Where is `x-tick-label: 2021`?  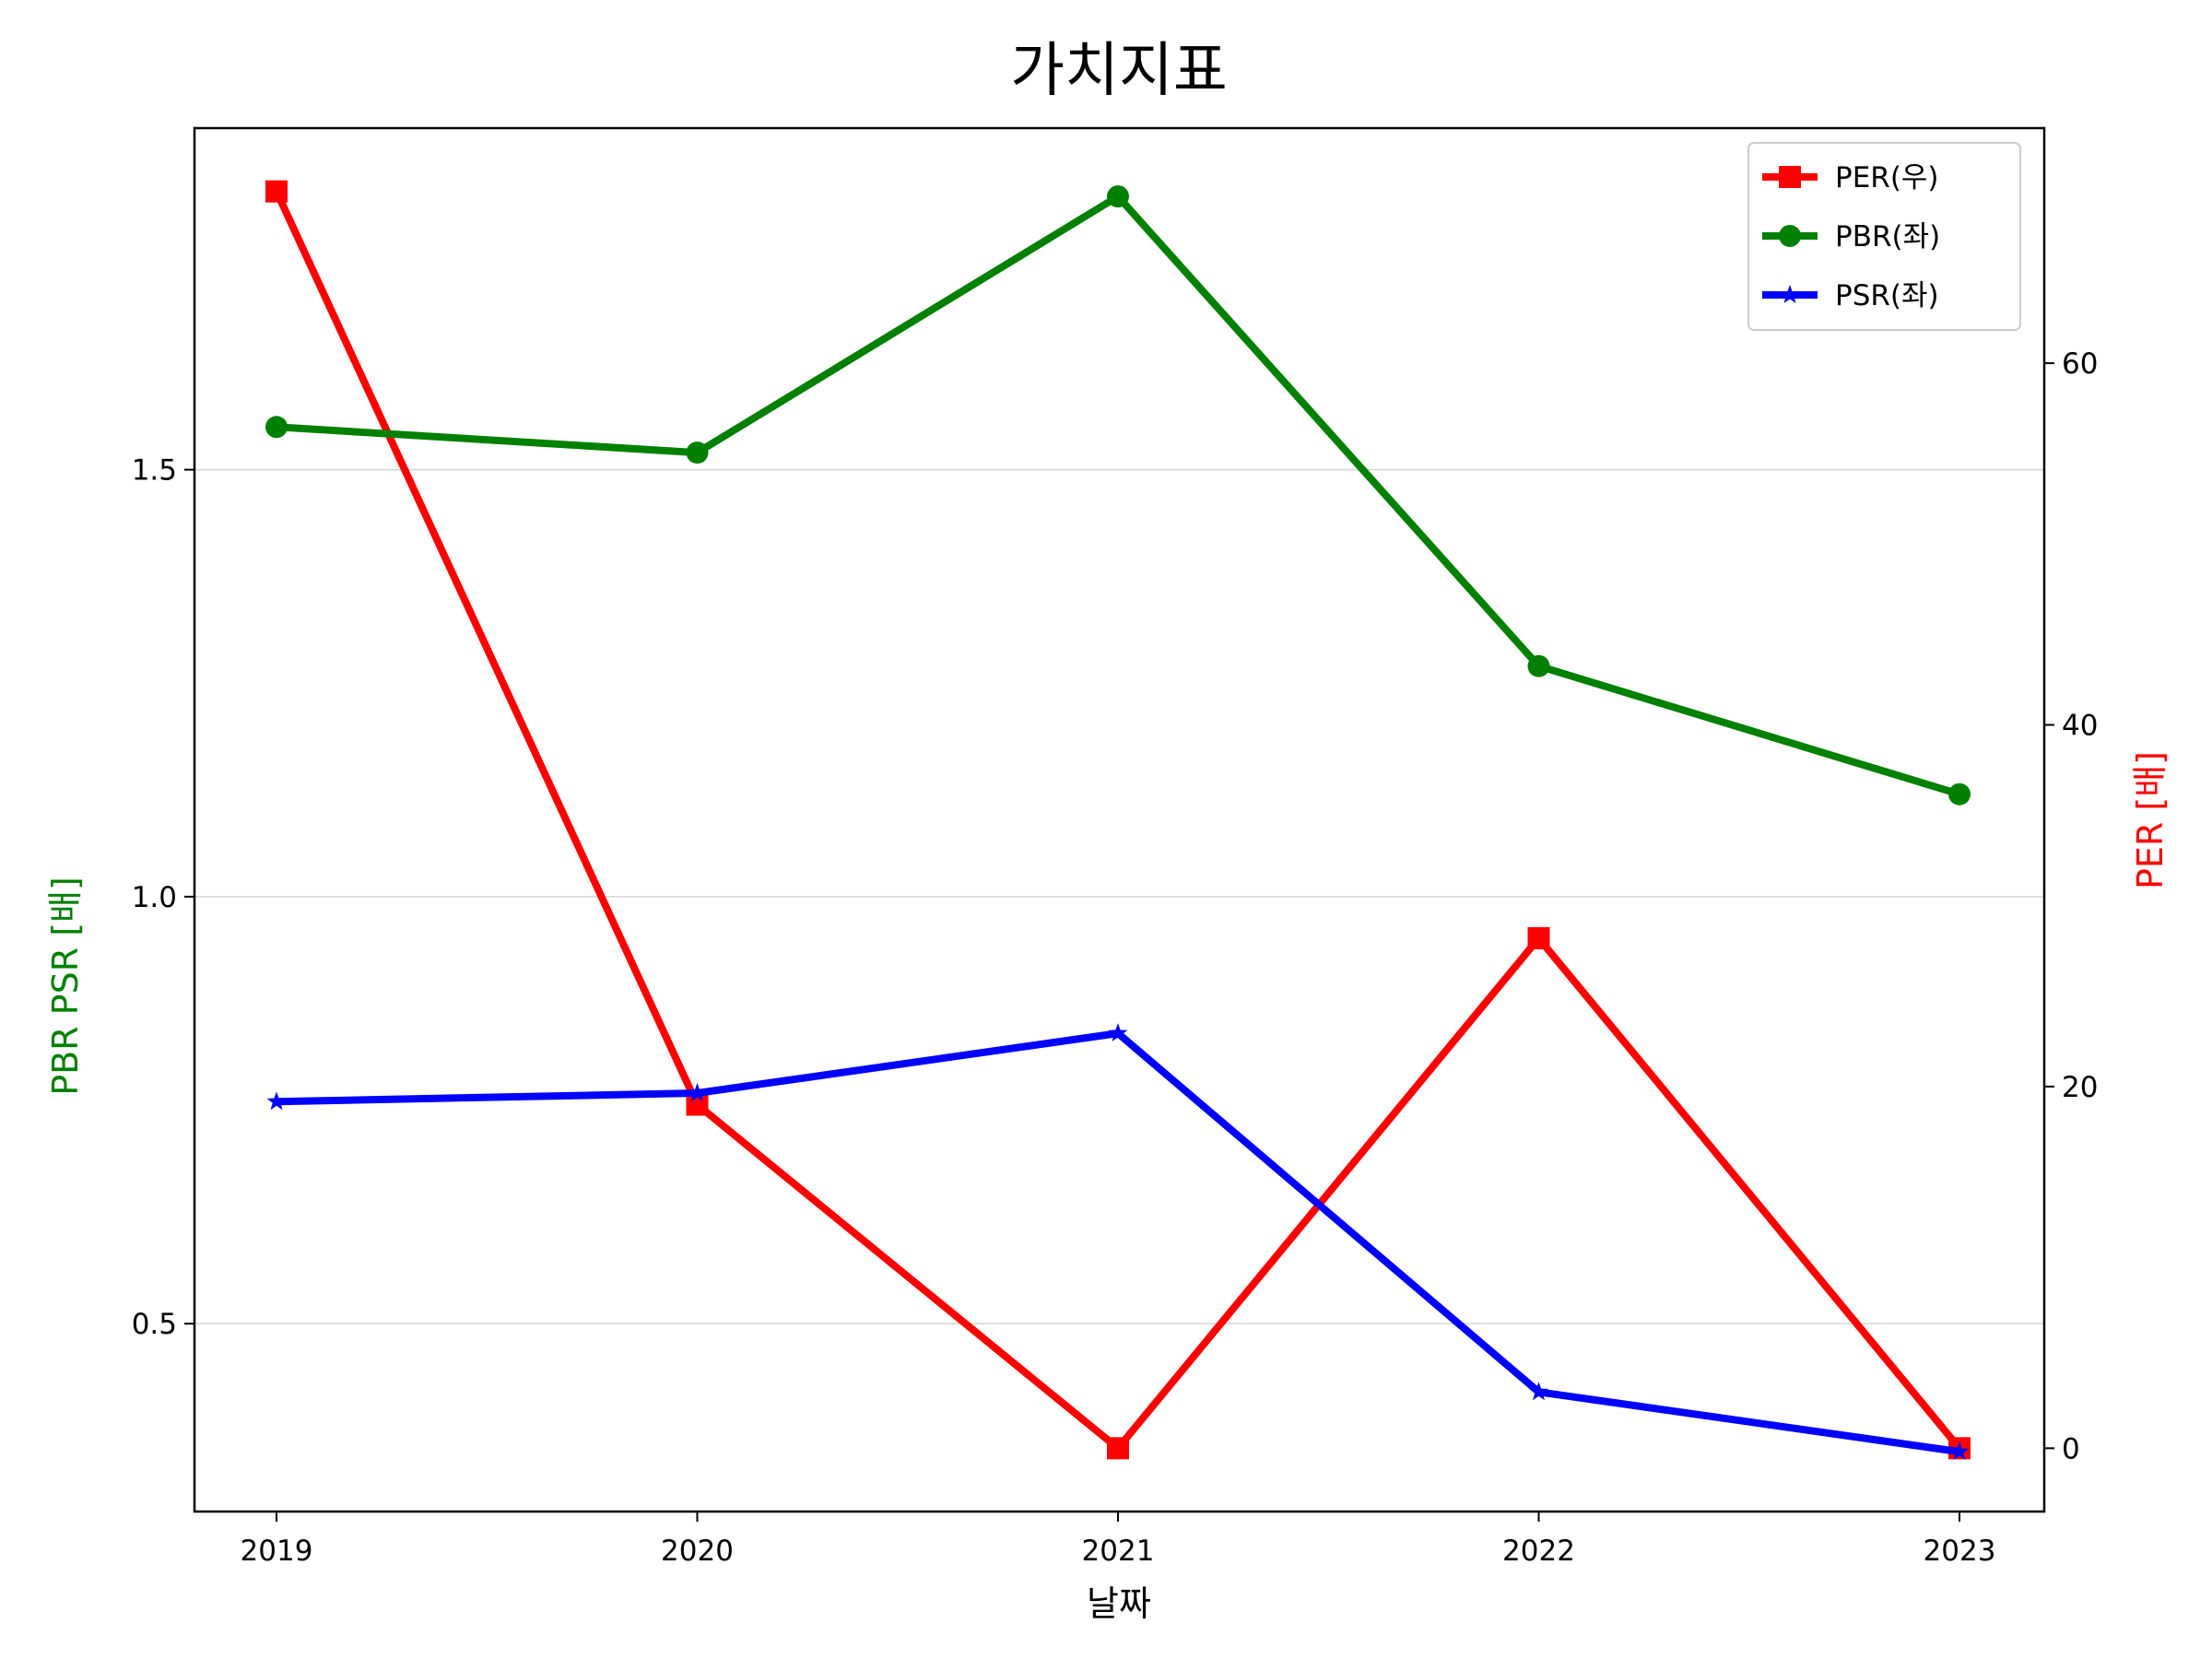
x-tick-label: 2021 is located at coordinates (1118, 1551).